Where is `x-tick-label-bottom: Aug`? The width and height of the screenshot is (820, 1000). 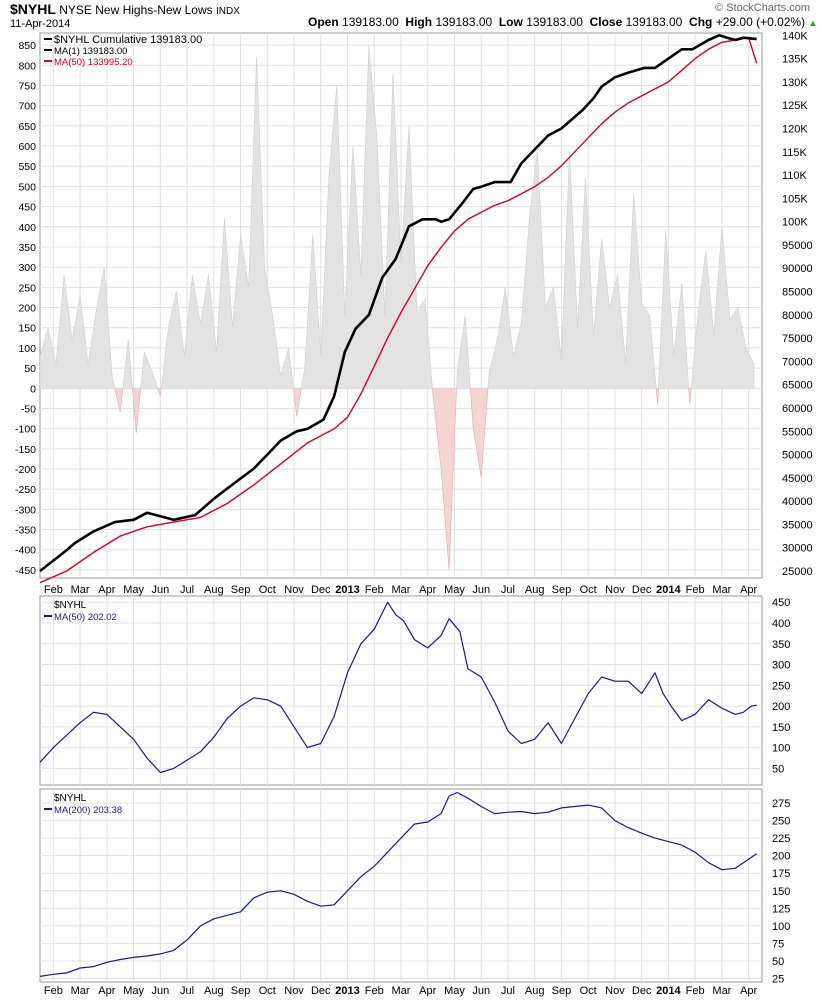 x-tick-label-bottom: Aug is located at coordinates (535, 991).